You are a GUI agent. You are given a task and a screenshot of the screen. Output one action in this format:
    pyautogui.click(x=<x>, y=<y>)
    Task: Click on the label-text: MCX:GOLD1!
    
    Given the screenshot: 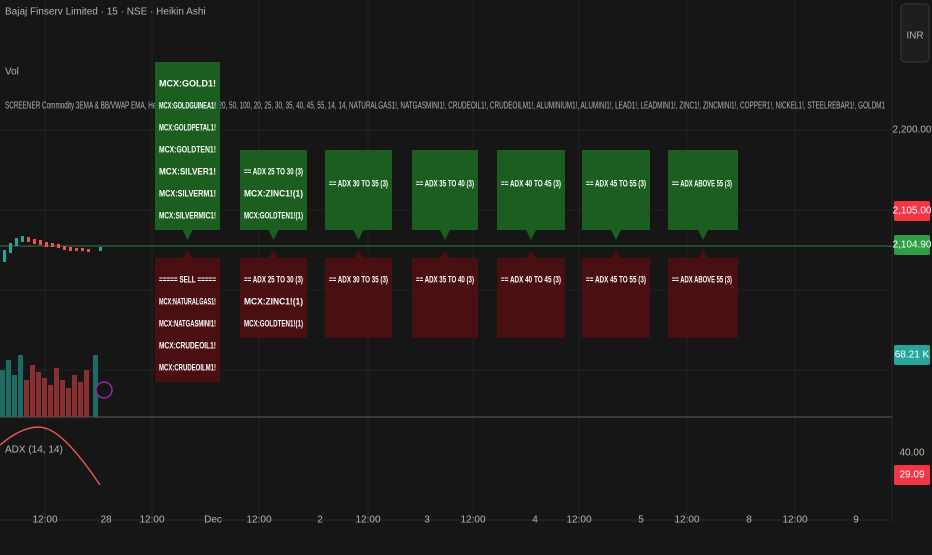 What is the action you would take?
    pyautogui.click(x=187, y=83)
    